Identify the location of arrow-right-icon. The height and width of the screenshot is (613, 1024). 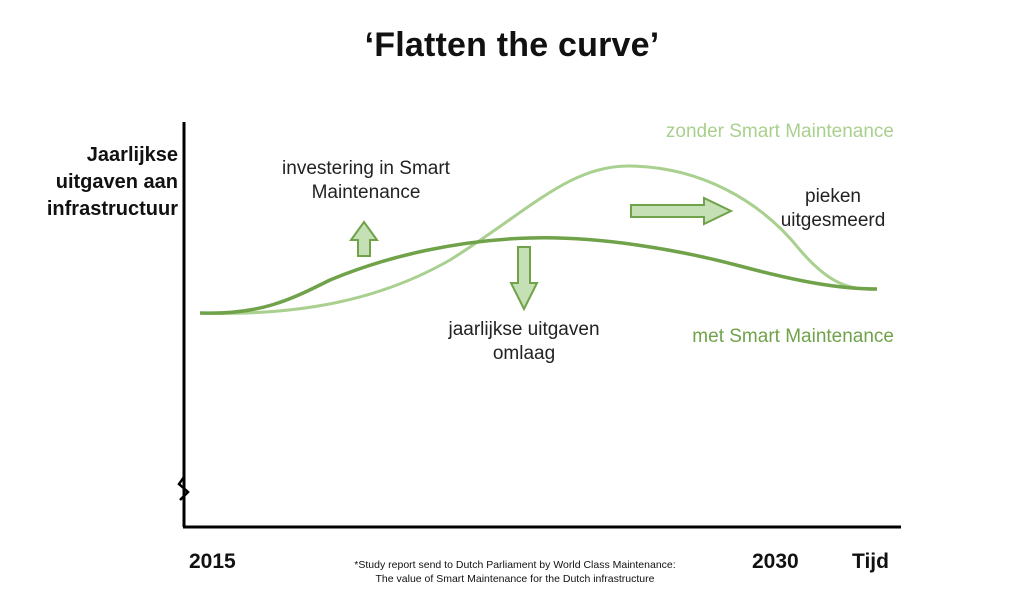
(682, 211).